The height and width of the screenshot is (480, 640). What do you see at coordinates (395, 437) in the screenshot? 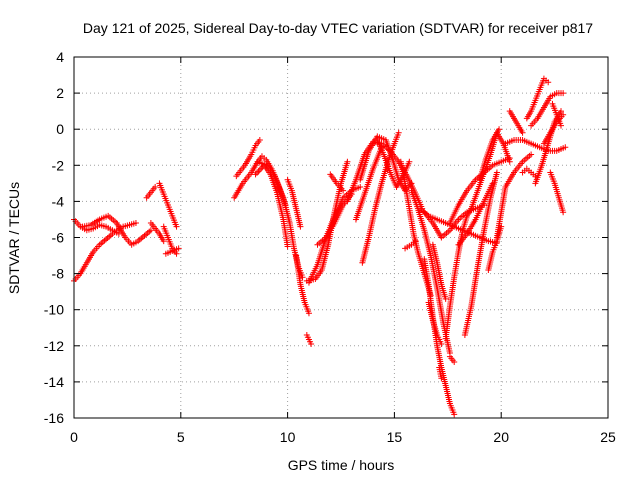
I see `x-tick-label-3: 15` at bounding box center [395, 437].